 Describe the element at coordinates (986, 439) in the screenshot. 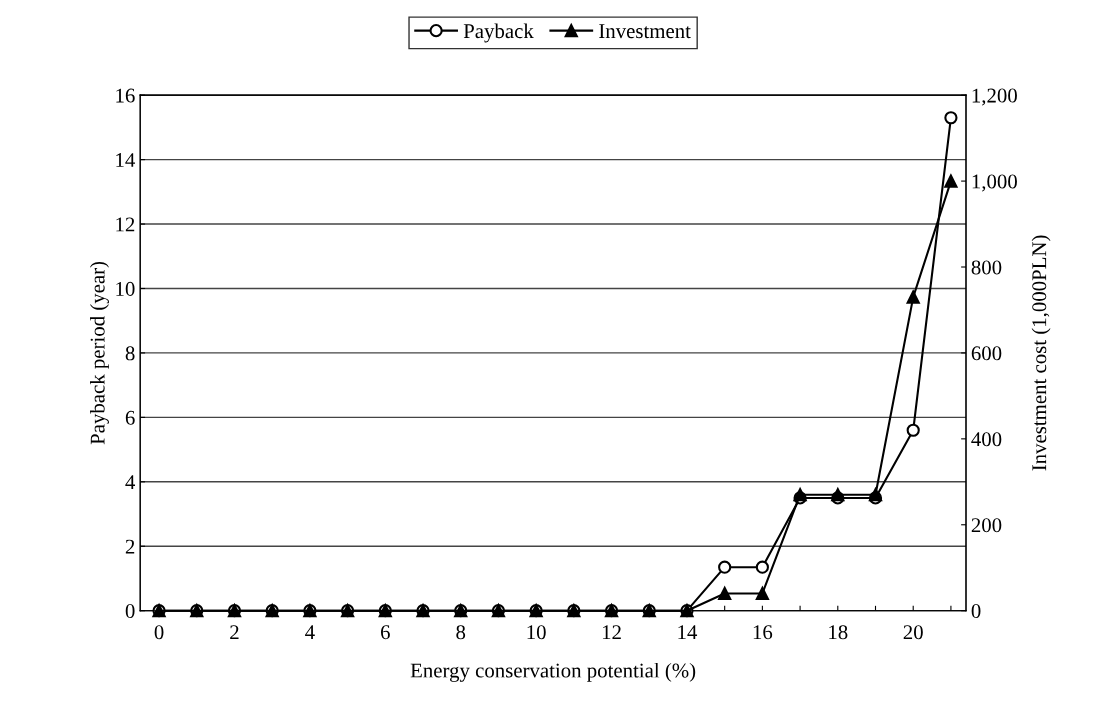

I see `y2-tick-label: 400` at that location.